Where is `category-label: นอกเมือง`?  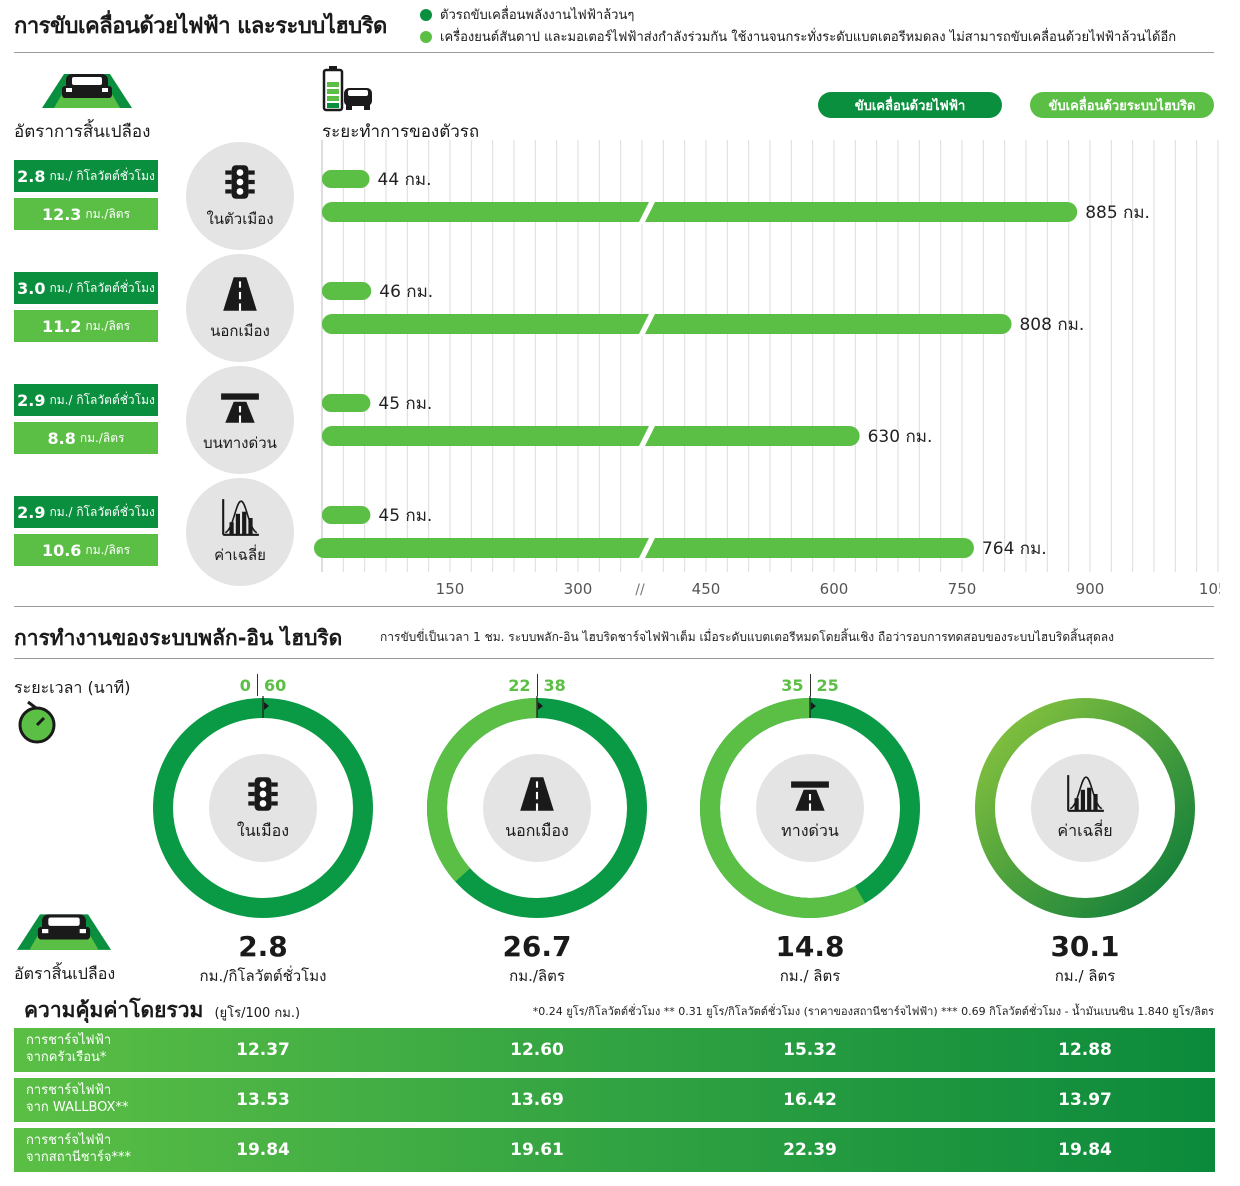 category-label: นอกเมือง is located at coordinates (240, 331).